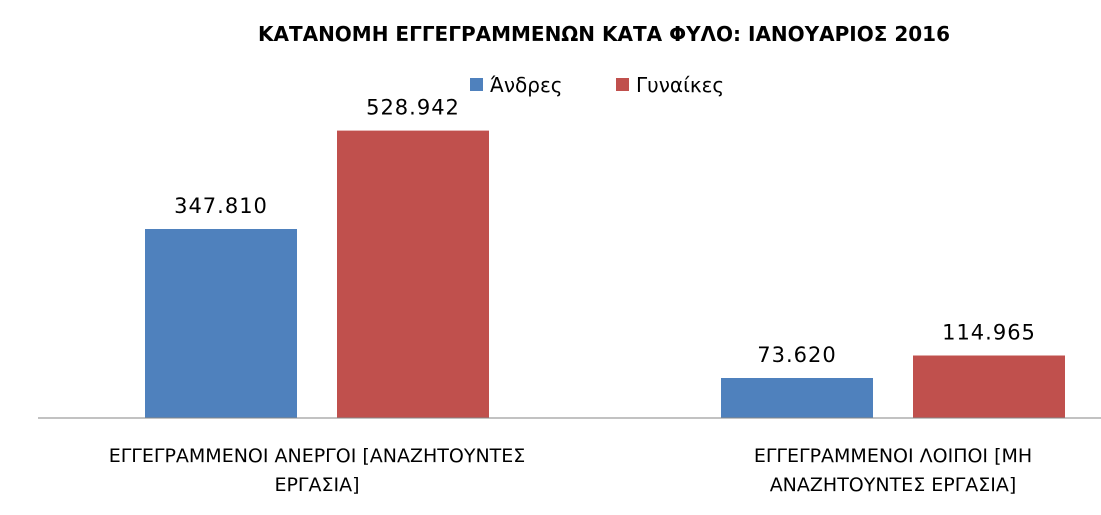  I want to click on data-label-andres-cat2: 73.620, so click(796, 355).